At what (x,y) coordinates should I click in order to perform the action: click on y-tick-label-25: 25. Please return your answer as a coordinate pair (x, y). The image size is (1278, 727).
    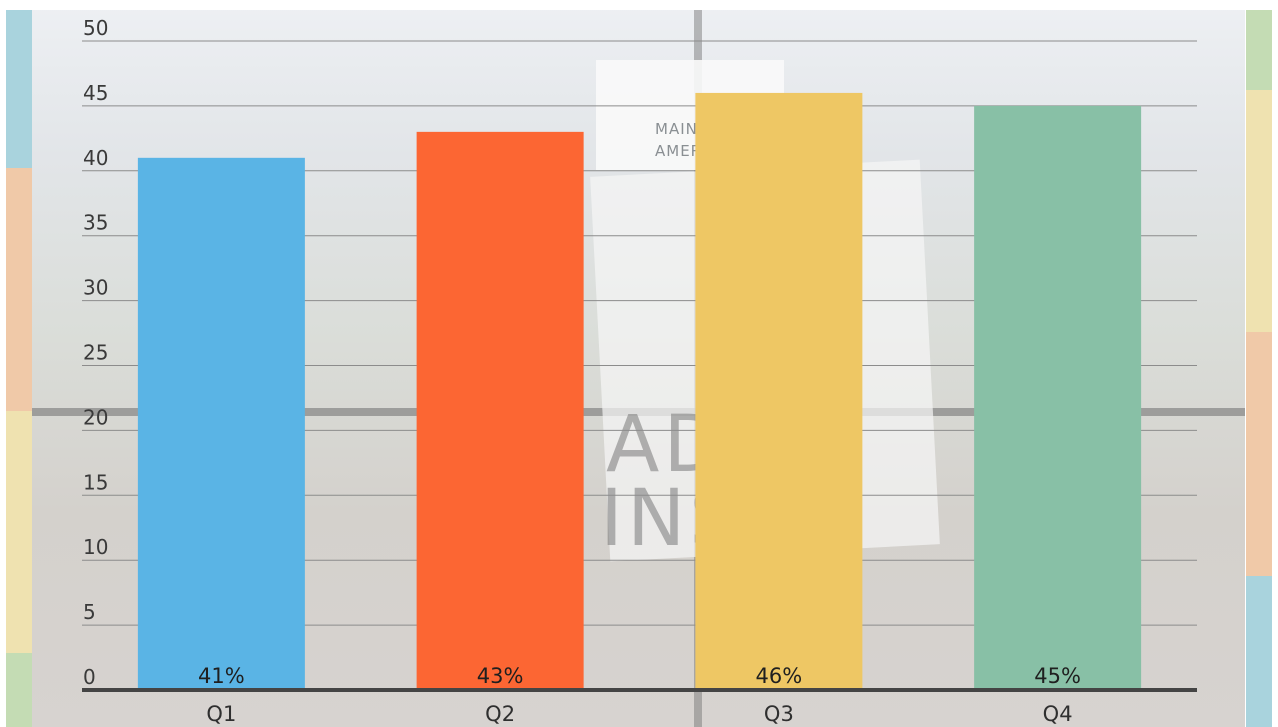
    Looking at the image, I should click on (95, 353).